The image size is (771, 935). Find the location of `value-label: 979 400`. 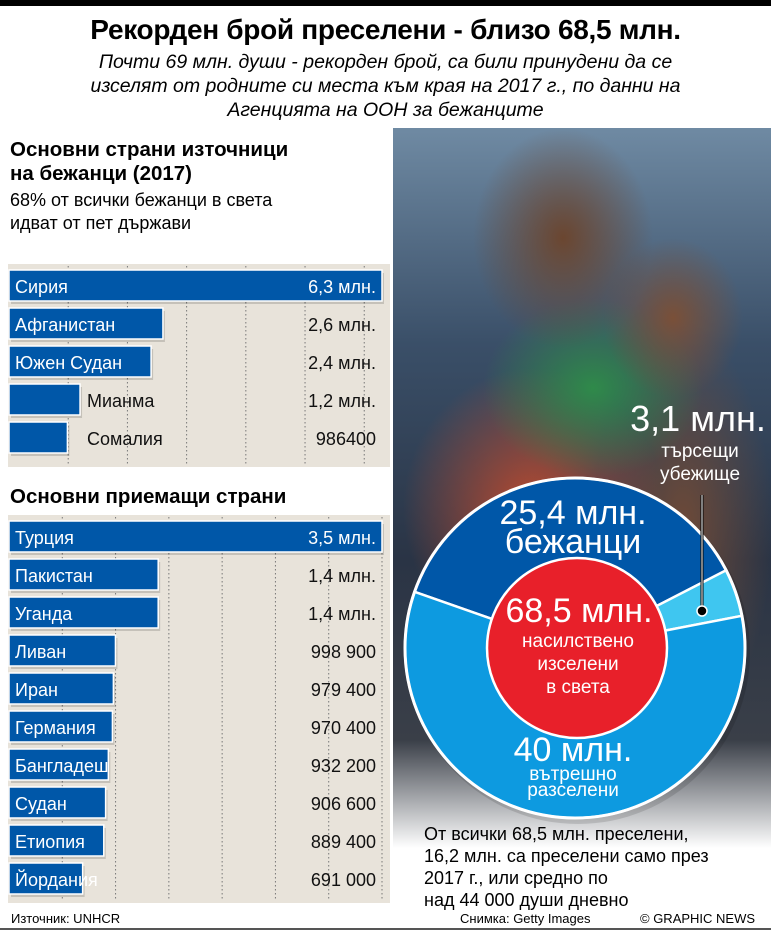

value-label: 979 400 is located at coordinates (343, 690).